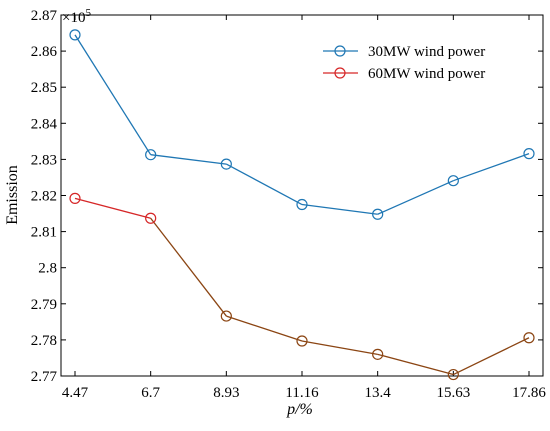  Describe the element at coordinates (44, 377) in the screenshot. I see `y-tick-label: 2.77` at that location.